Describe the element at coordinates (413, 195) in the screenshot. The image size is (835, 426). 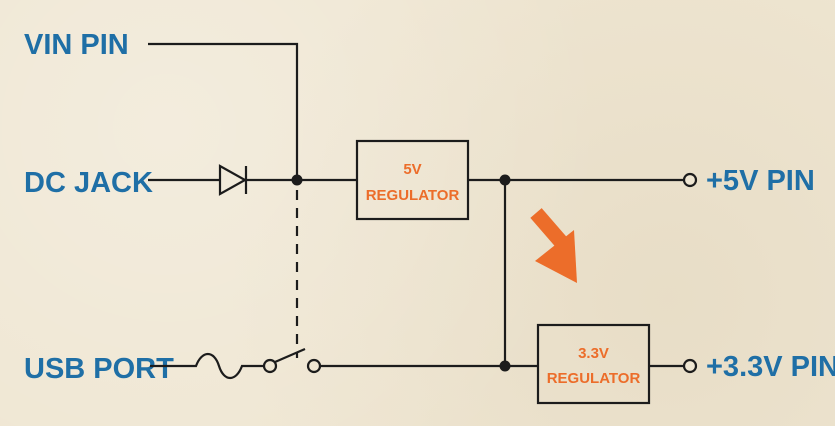
I see `regulator-5v-subtitle: REGULATOR` at that location.